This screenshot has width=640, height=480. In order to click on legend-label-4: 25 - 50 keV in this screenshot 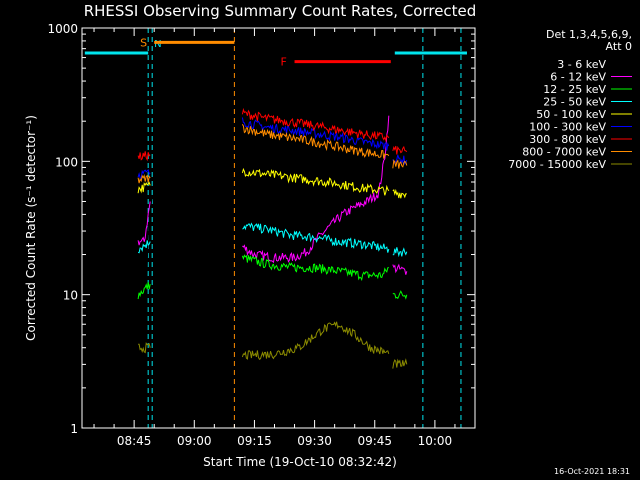, I will do `click(574, 102)`.